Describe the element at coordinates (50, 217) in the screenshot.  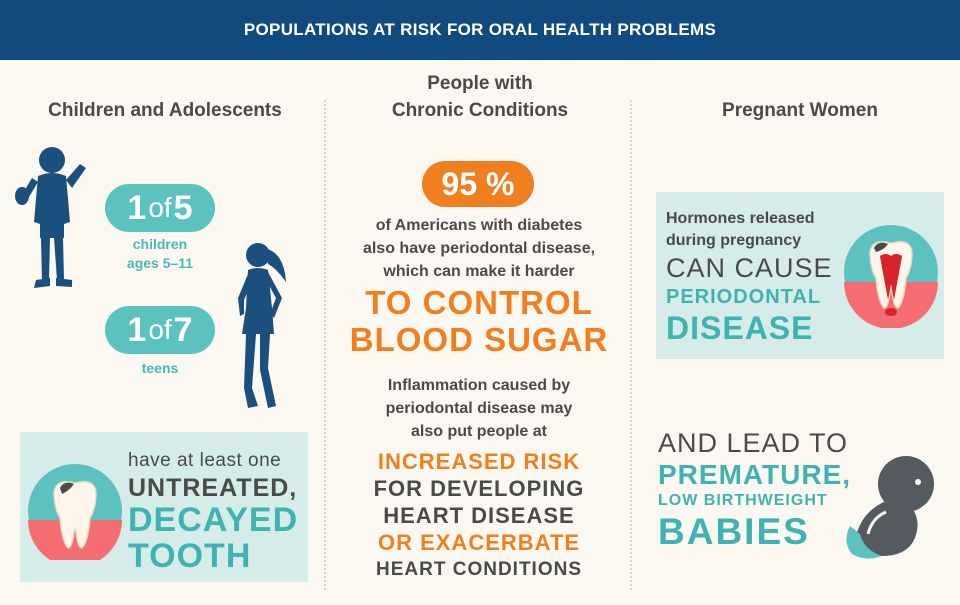
I see `boy-silhouette-icon` at that location.